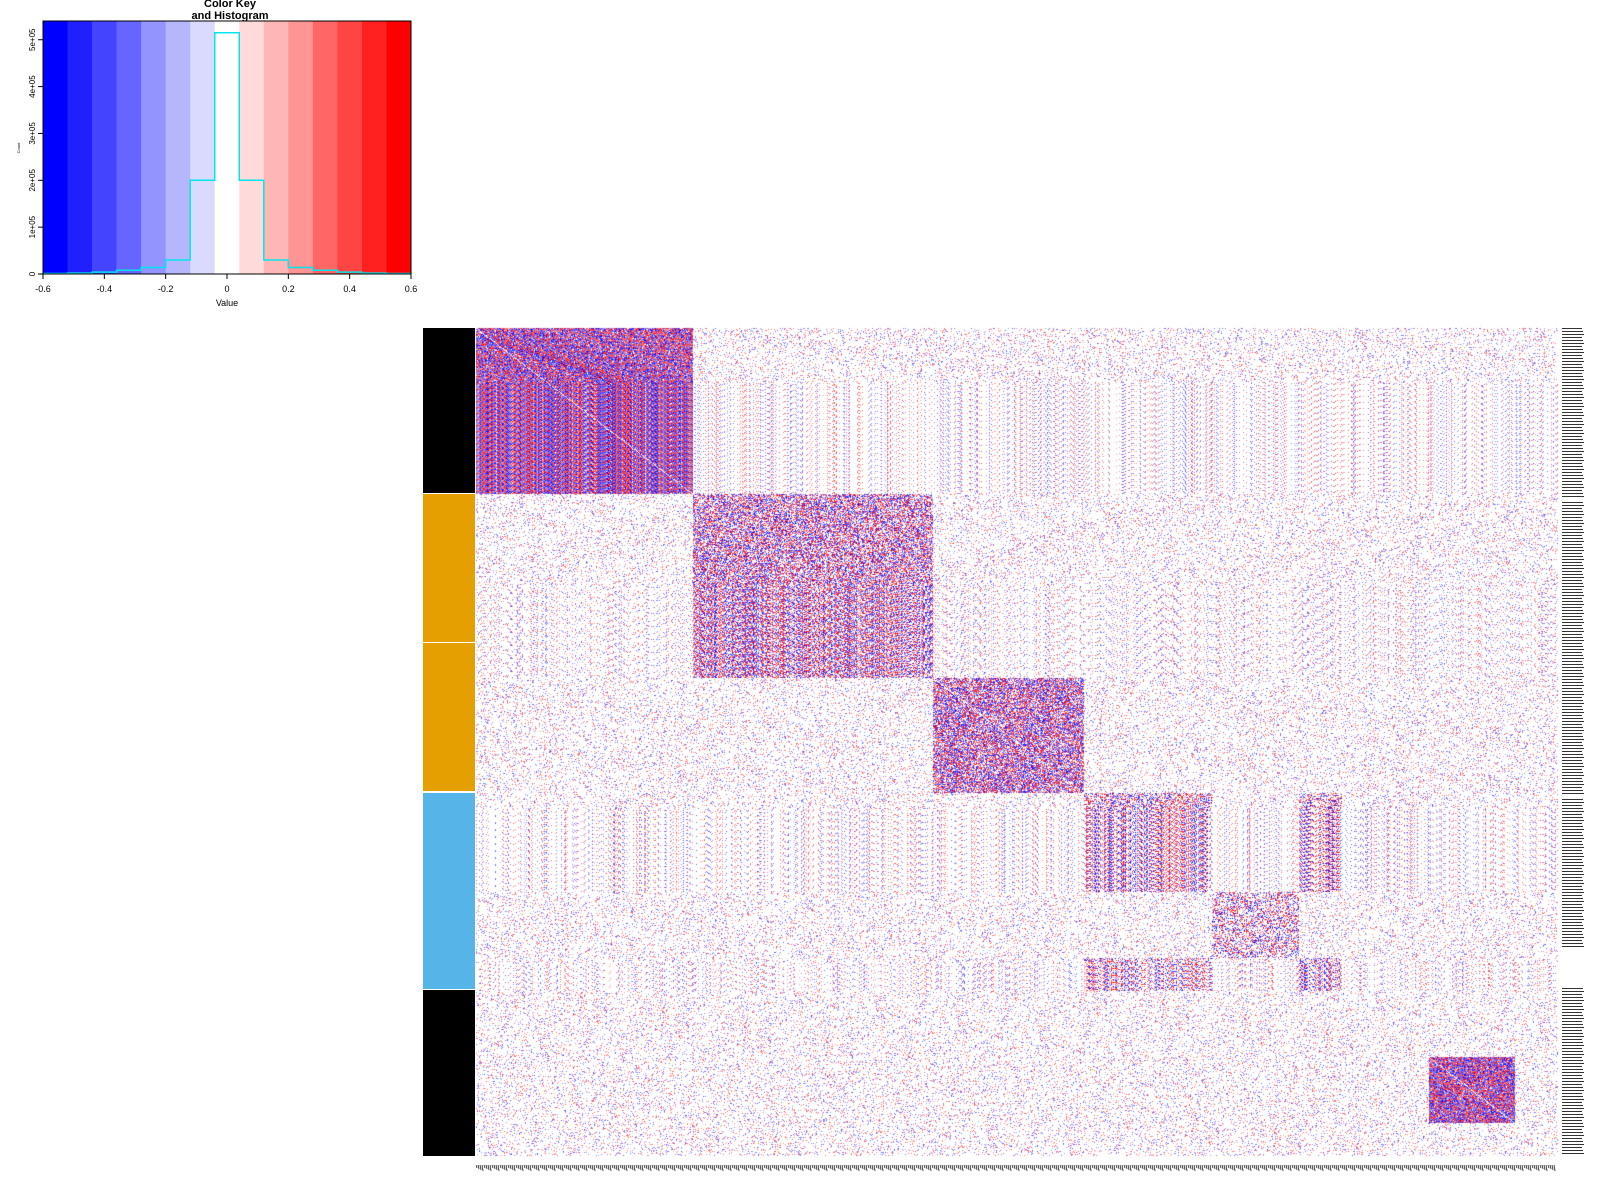  What do you see at coordinates (349, 289) in the screenshot?
I see `x-tick-label: 0.4` at bounding box center [349, 289].